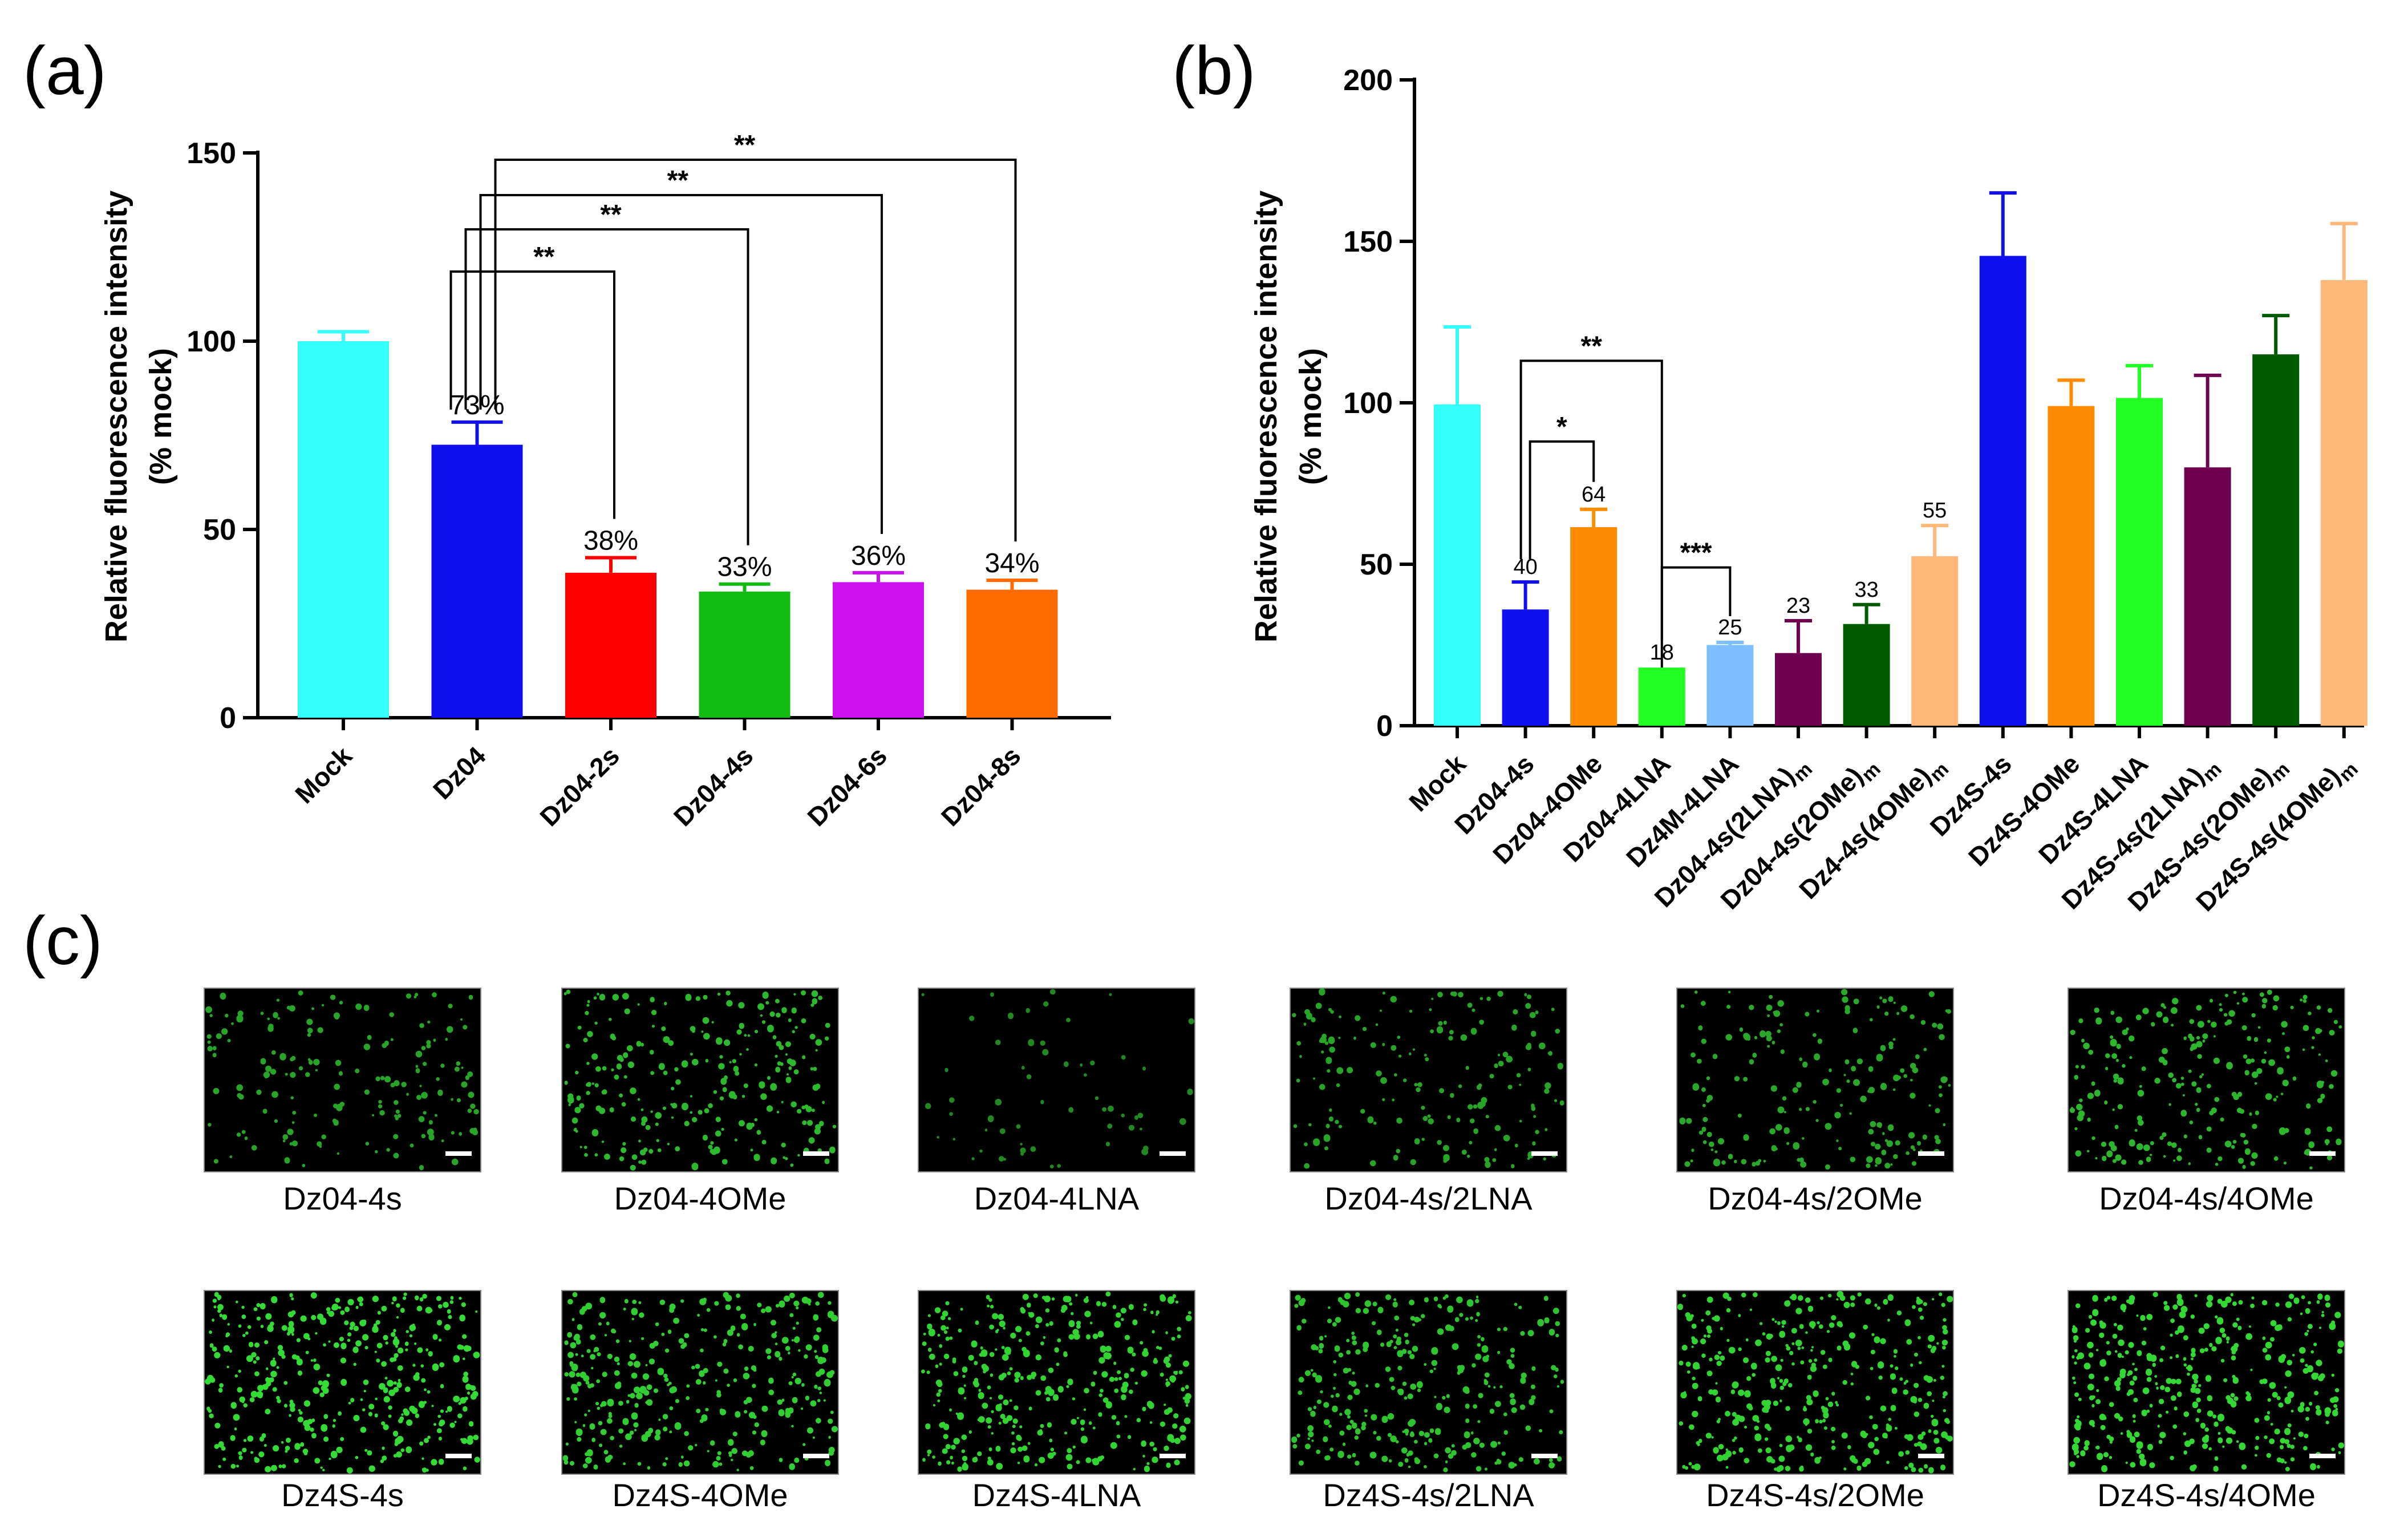  What do you see at coordinates (63, 941) in the screenshot?
I see `panel-c-title: (c)` at bounding box center [63, 941].